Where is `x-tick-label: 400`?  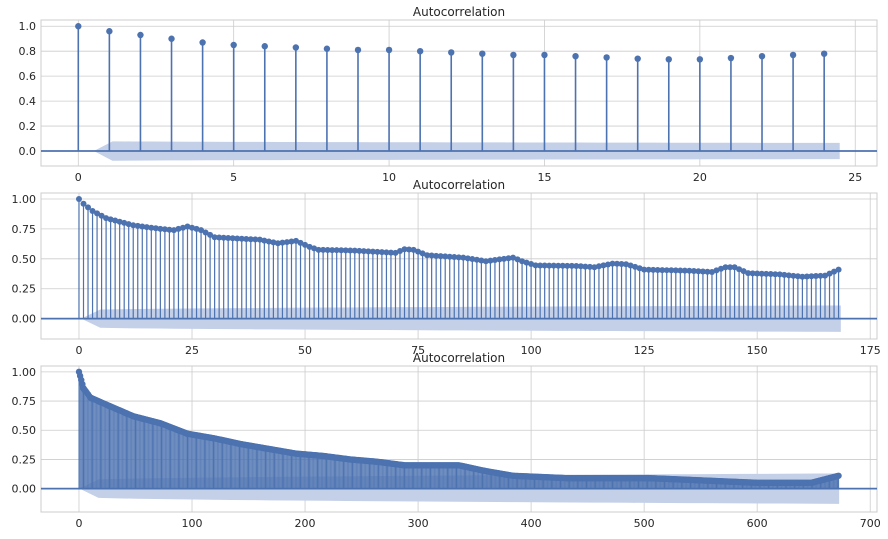 x-tick-label: 400 is located at coordinates (531, 523).